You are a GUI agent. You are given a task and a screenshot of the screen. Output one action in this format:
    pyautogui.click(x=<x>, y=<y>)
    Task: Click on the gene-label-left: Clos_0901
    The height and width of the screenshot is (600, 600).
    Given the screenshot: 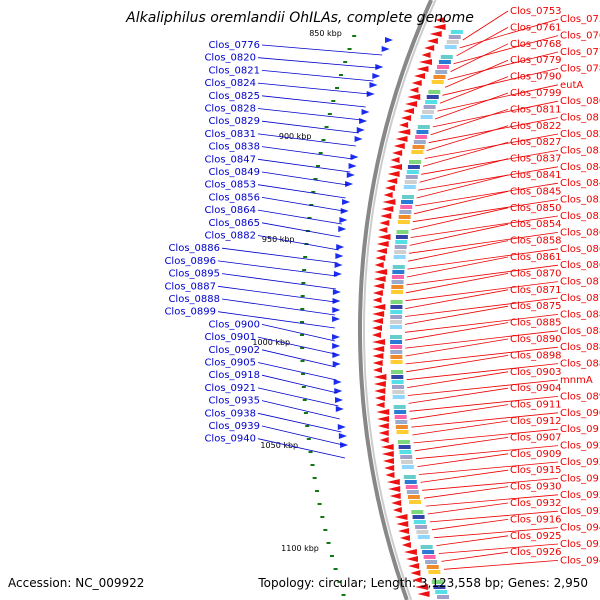 What is the action you would take?
    pyautogui.click(x=230, y=337)
    